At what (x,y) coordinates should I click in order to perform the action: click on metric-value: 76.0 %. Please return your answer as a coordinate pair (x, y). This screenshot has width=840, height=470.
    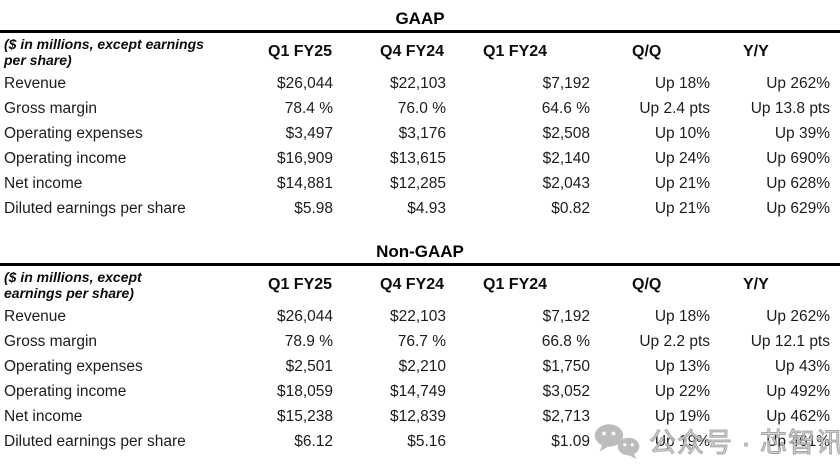
    Looking at the image, I should click on (421, 108).